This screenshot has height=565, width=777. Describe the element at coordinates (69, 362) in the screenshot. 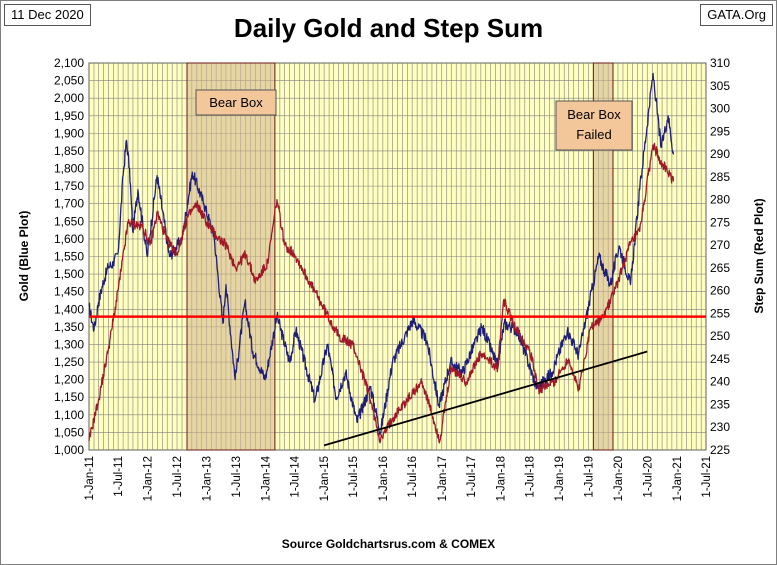

I see `y-left-tick-label: 1,250` at that location.